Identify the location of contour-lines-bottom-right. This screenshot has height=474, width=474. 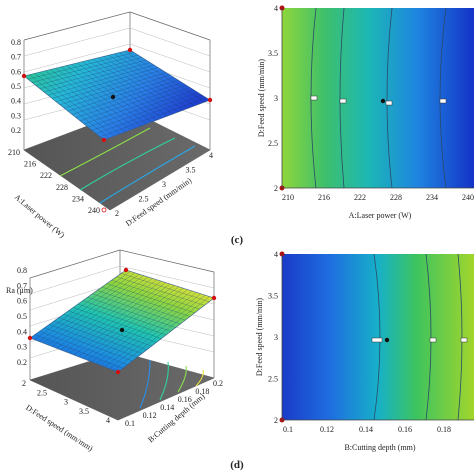
(418, 337).